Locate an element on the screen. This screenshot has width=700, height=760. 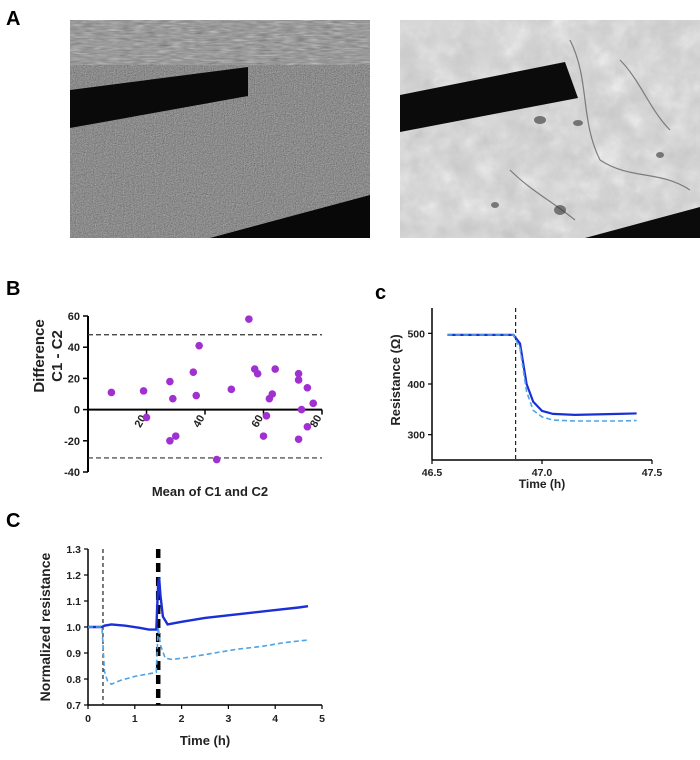
panel-label-a: A is located at coordinates (13, 19).